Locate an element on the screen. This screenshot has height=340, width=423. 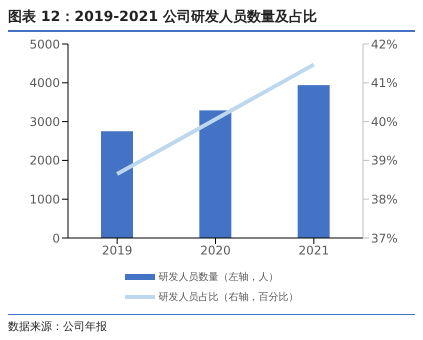
y-tick-label: 5000 is located at coordinates (44, 44).